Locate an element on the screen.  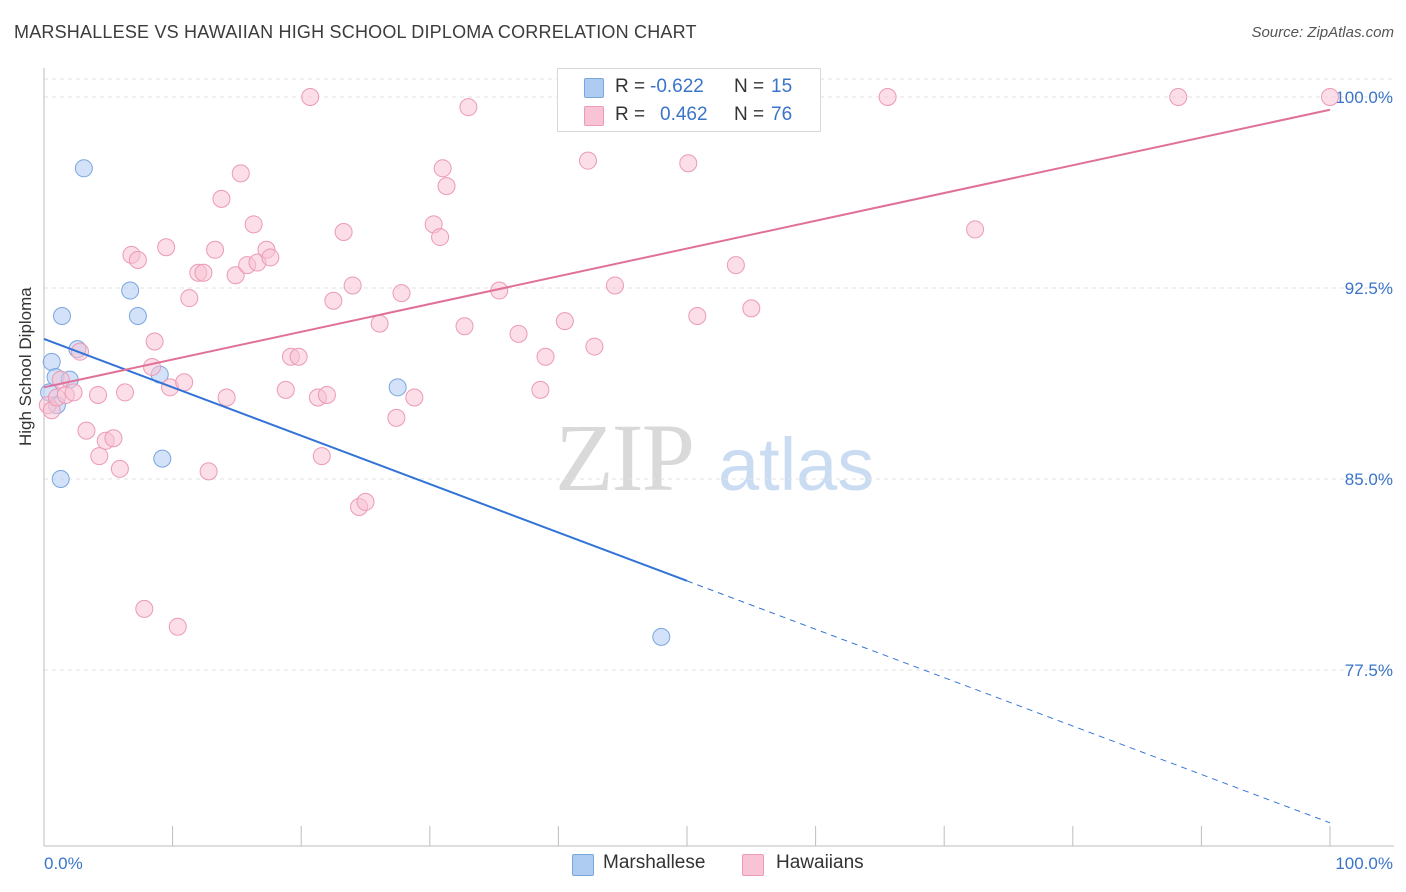
x-tick-label: 100.0% is located at coordinates (1364, 863).